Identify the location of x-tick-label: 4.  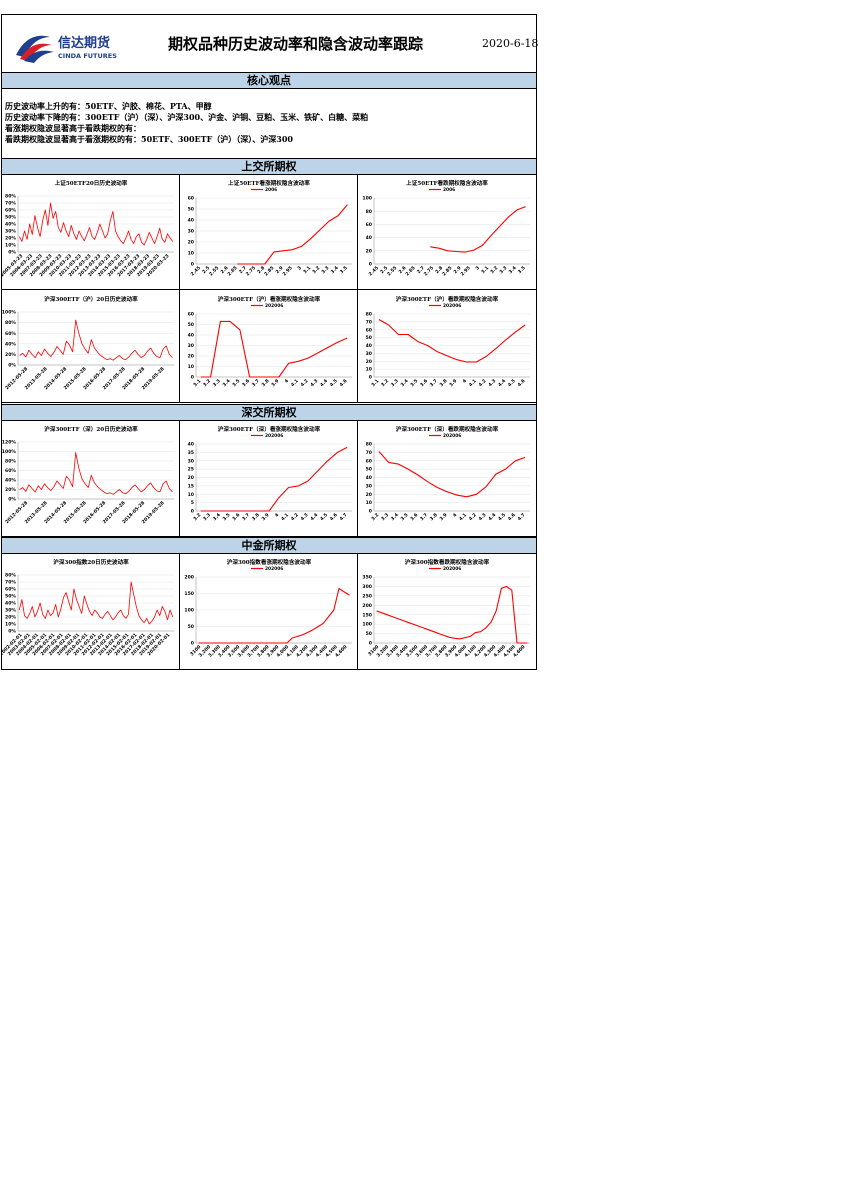
(287, 381).